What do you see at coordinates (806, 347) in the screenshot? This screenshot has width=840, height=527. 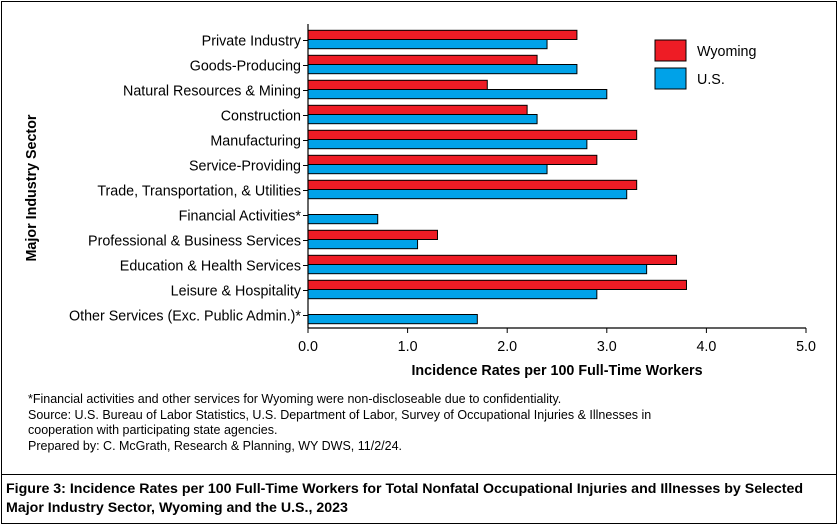 I see `x-tick-label: 5.0` at bounding box center [806, 347].